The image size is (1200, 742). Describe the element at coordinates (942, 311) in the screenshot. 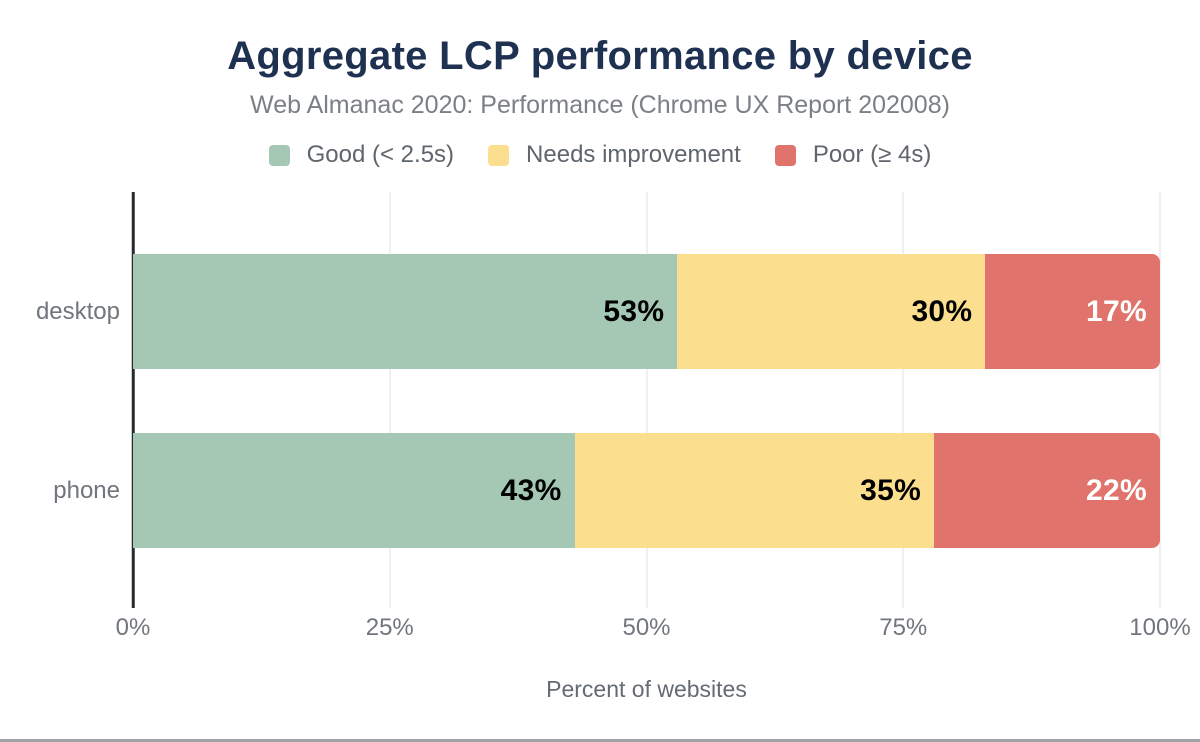

I see `bar-value-label: 30%` at that location.